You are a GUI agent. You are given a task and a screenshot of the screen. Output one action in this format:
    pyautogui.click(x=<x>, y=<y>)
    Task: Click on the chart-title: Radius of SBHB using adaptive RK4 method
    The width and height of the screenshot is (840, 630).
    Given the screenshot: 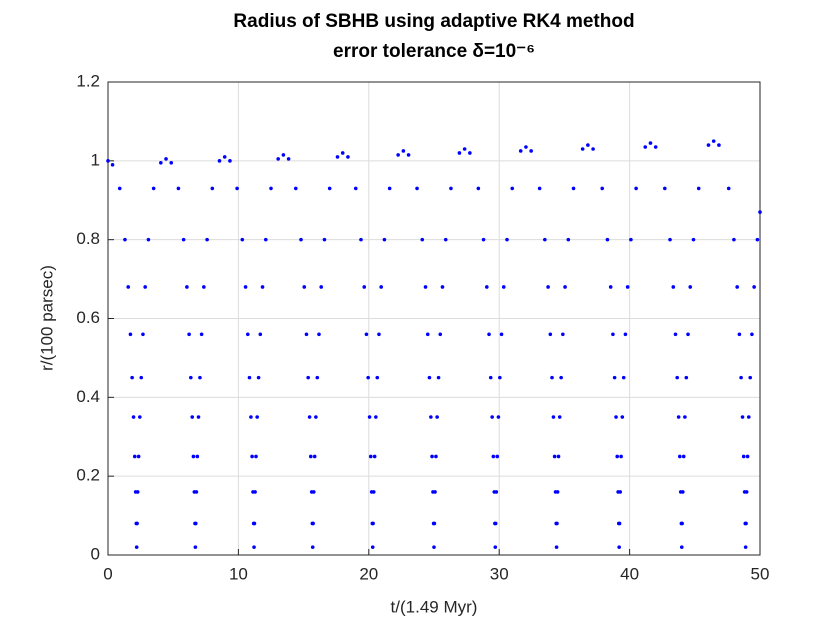 What is the action you would take?
    pyautogui.click(x=433, y=21)
    